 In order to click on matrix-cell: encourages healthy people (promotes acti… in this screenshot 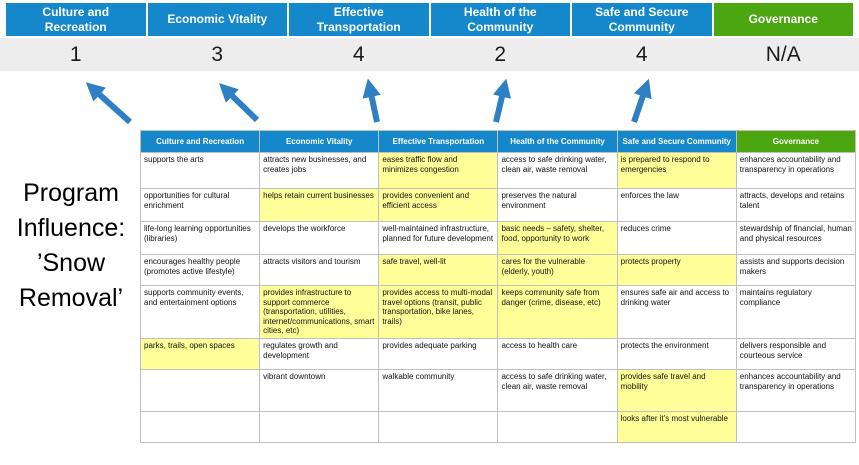, I will do `click(200, 270)`.